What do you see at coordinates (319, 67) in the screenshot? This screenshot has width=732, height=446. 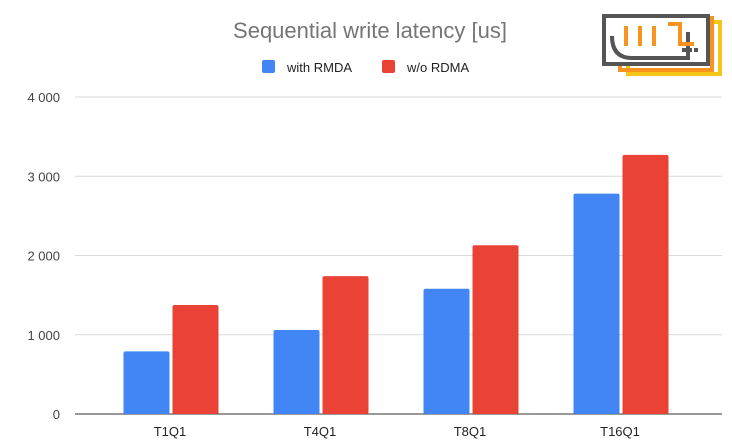 I see `legend-label: with RMDA` at bounding box center [319, 67].